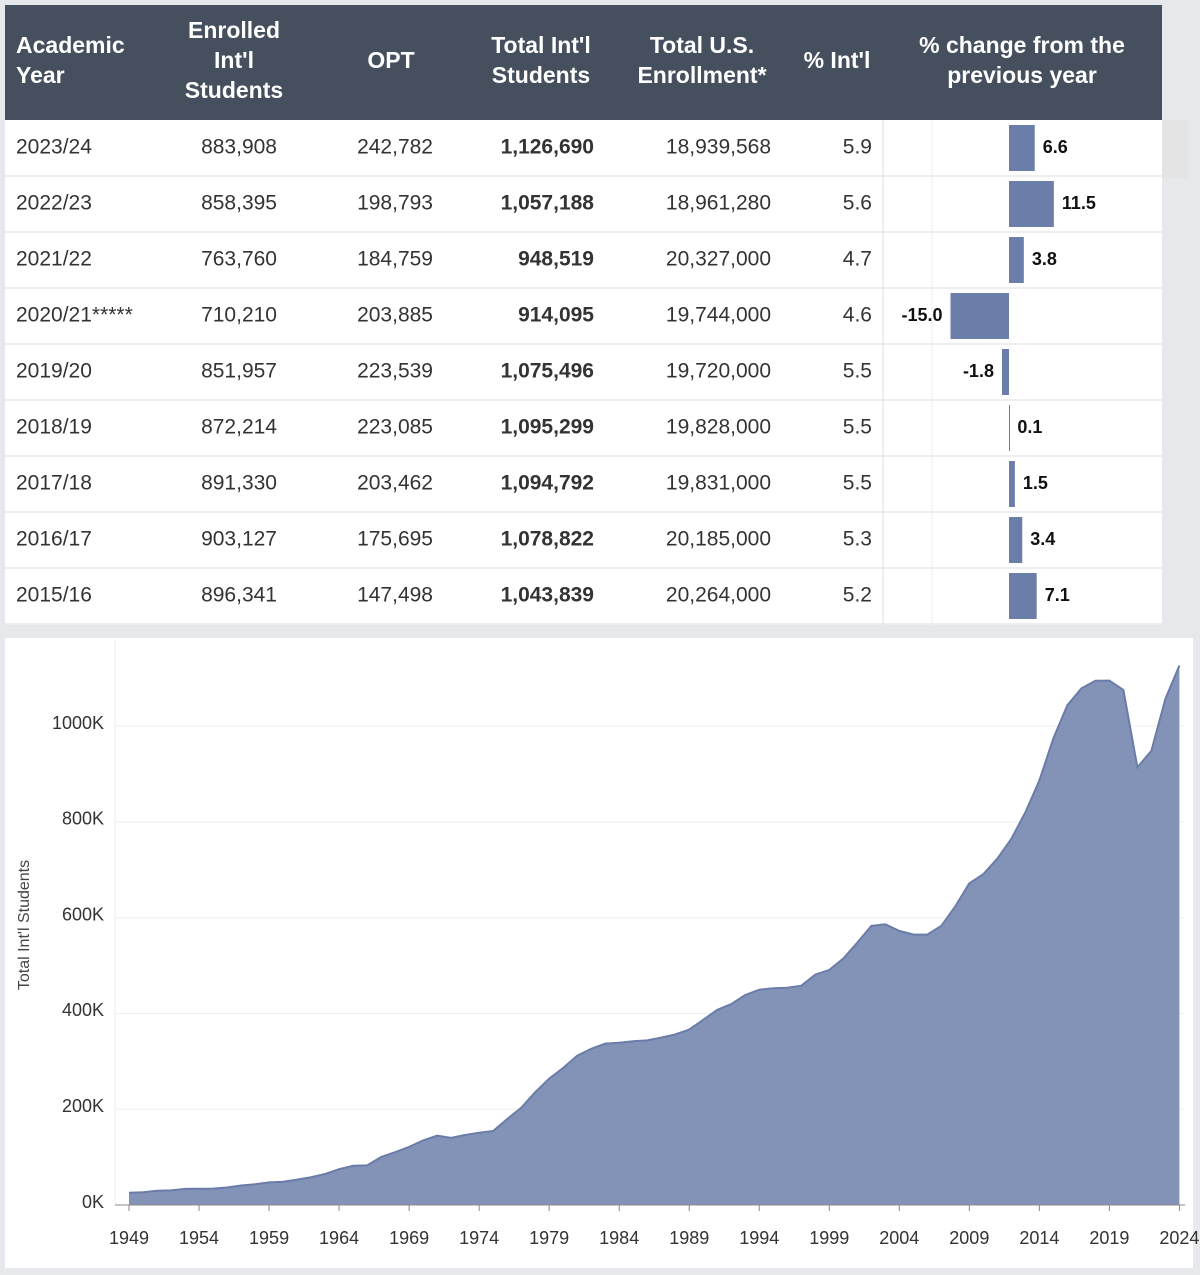 The height and width of the screenshot is (1275, 1200). What do you see at coordinates (54, 371) in the screenshot?
I see `table-cell: 2019/20` at bounding box center [54, 371].